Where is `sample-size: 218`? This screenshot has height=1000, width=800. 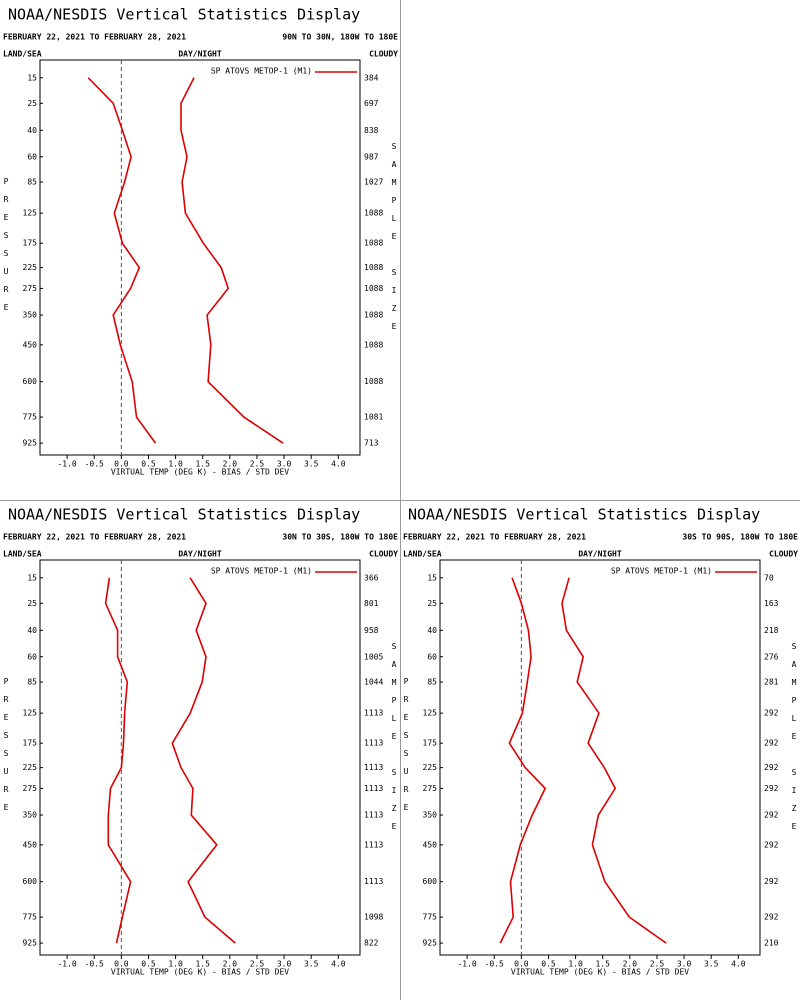 sample-size: 218 is located at coordinates (771, 630).